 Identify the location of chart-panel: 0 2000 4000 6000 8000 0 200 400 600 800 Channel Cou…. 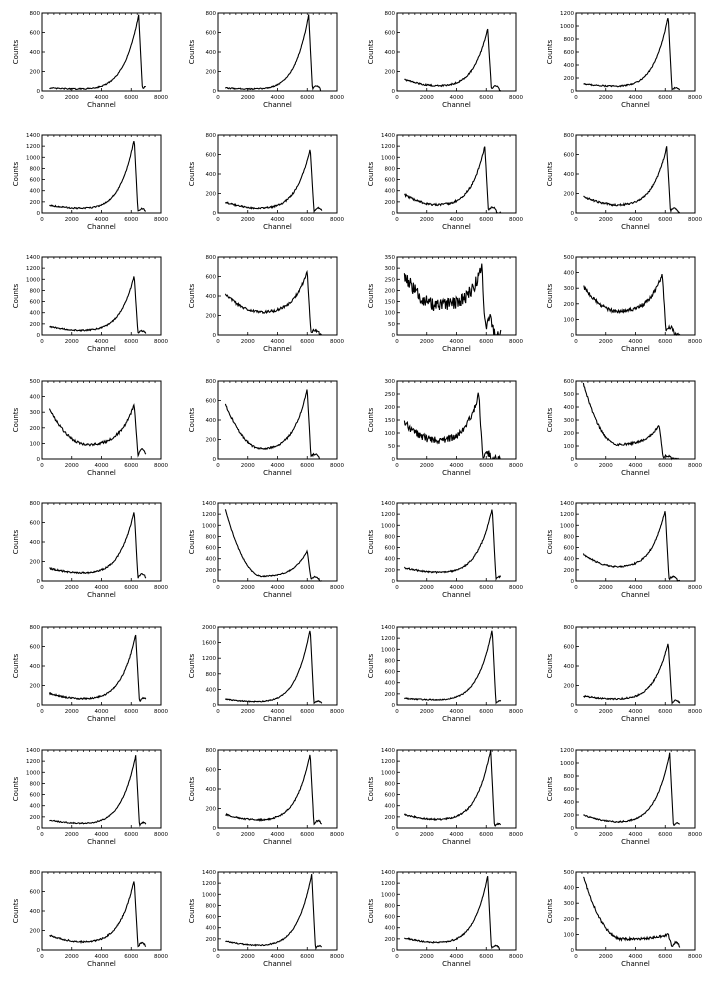
(624, 182).